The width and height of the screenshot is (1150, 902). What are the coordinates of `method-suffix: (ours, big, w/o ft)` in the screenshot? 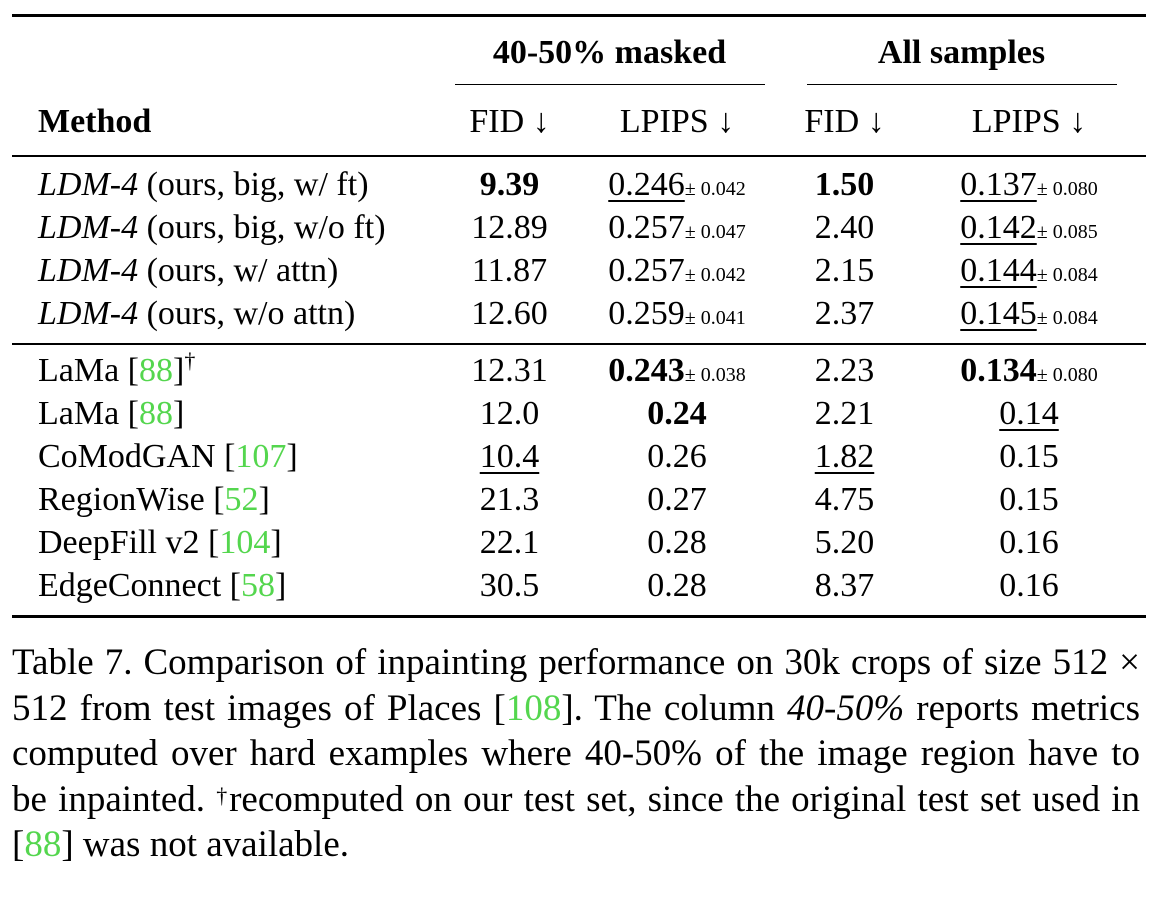 It's located at (262, 227).